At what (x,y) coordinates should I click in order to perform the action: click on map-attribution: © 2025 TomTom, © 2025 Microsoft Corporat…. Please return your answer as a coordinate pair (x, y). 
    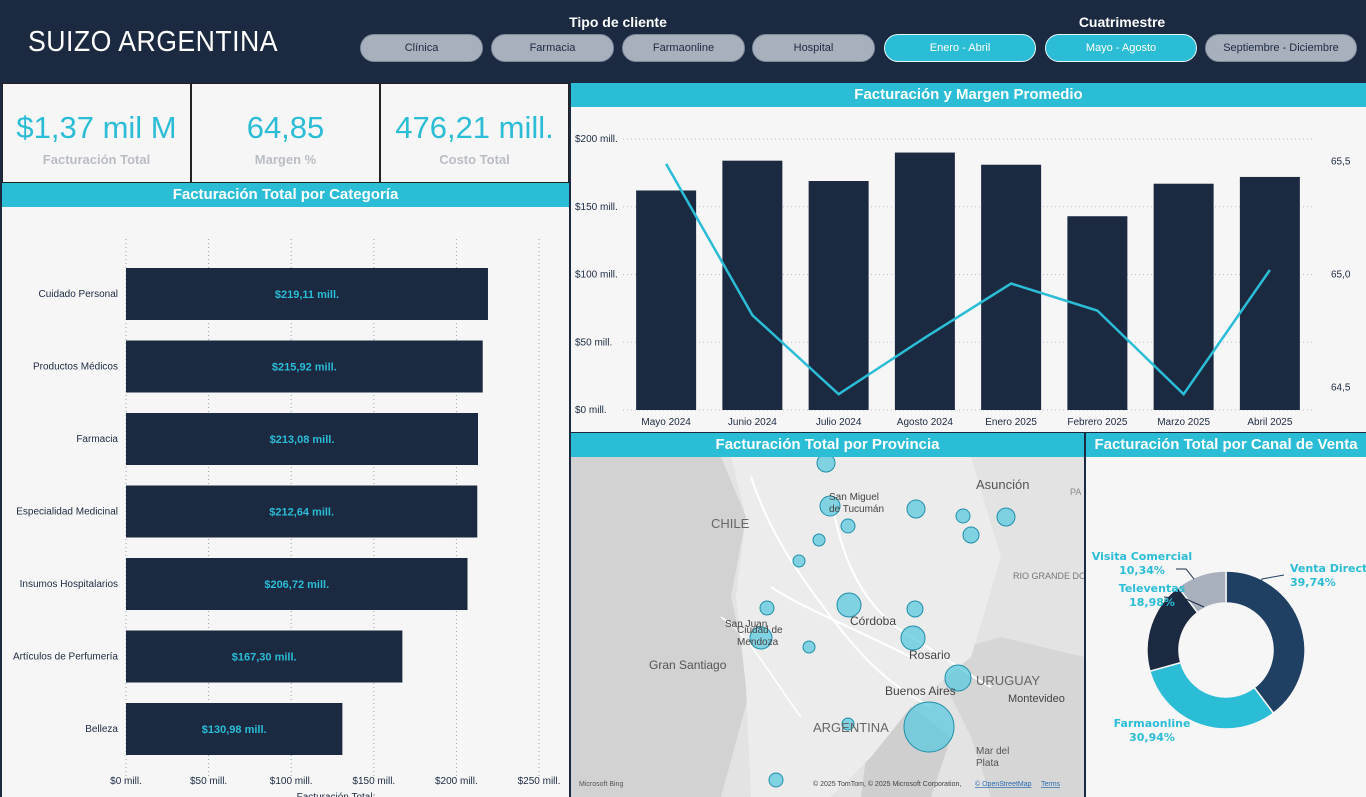
    Looking at the image, I should click on (887, 784).